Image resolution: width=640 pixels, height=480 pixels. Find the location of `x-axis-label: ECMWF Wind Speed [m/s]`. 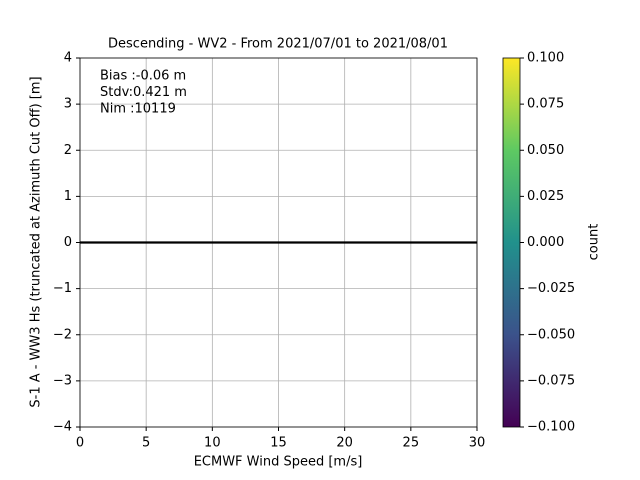

x-axis-label: ECMWF Wind Speed [m/s] is located at coordinates (278, 462).